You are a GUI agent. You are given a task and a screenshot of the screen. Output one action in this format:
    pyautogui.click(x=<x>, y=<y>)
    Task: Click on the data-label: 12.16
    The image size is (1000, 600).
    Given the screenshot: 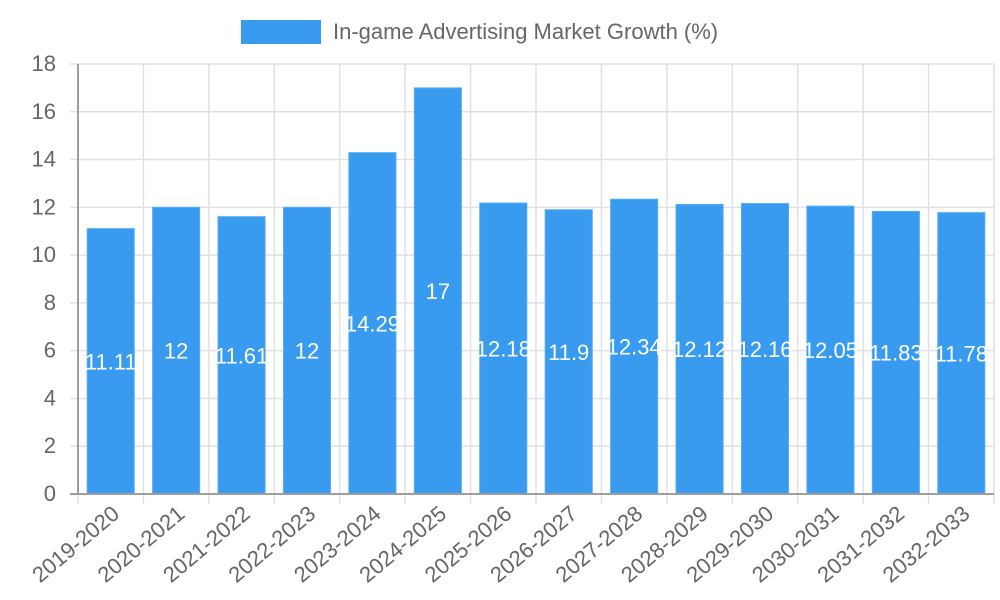 What is the action you would take?
    pyautogui.click(x=764, y=349)
    